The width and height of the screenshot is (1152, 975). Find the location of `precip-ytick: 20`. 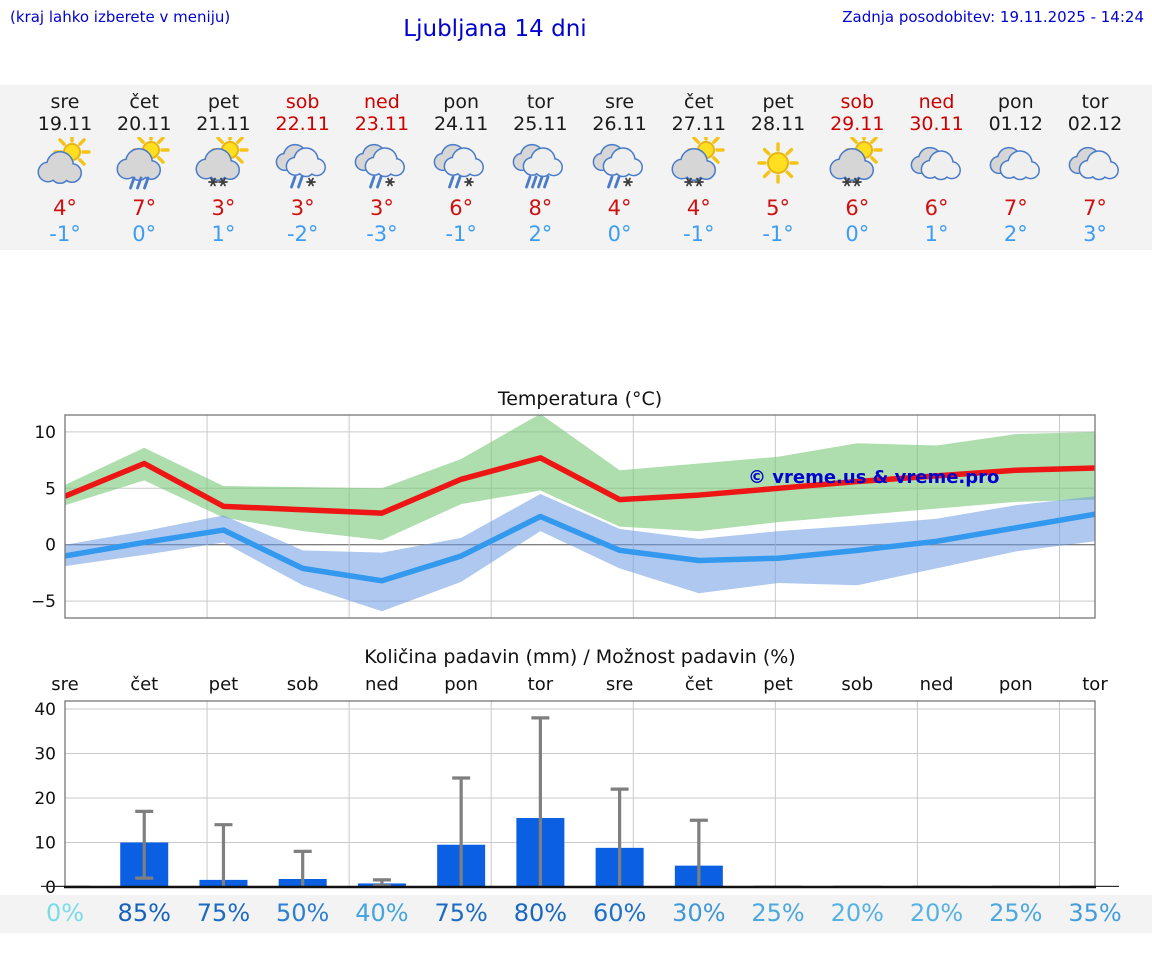

precip-ytick: 20 is located at coordinates (45, 799).